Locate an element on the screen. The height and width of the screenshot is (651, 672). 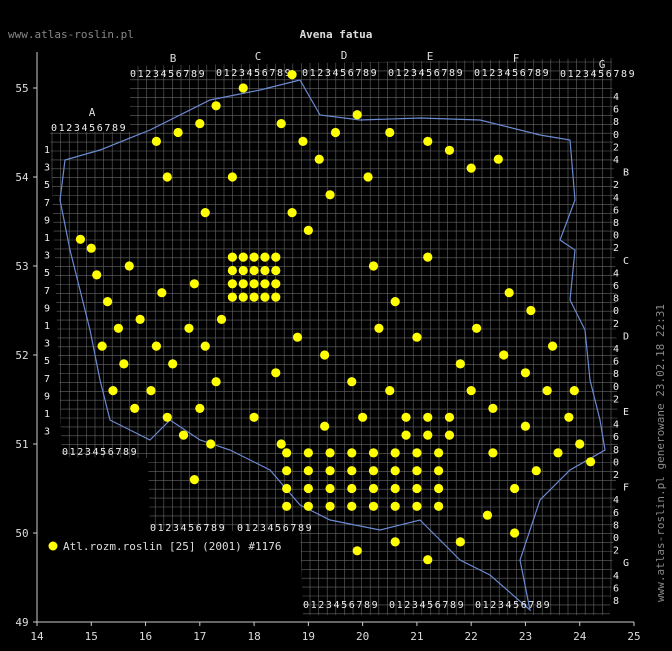
x-tick-label: 22 is located at coordinates (471, 636).